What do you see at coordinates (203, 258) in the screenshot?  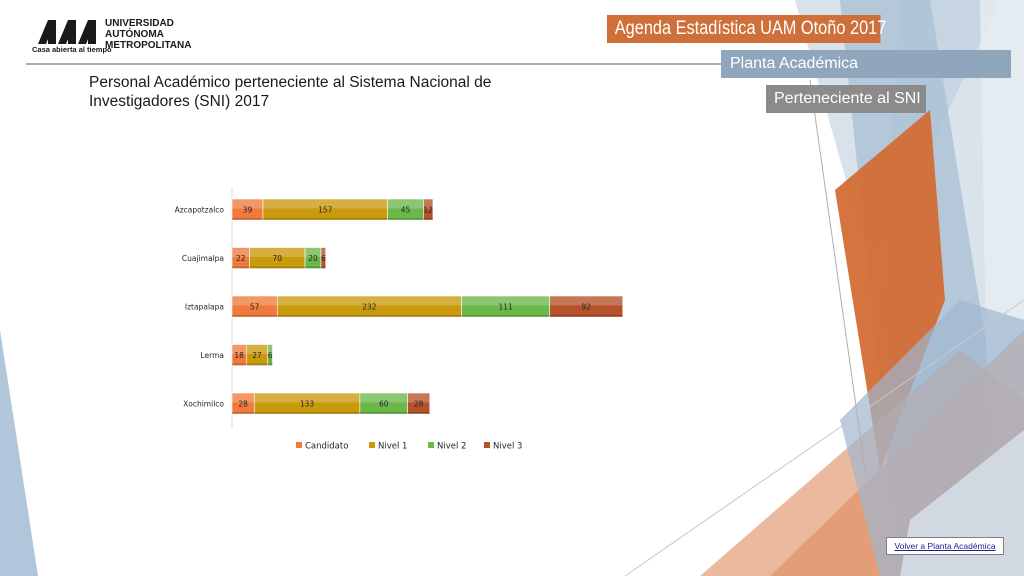 I see `category-label: Cuajimalpa` at bounding box center [203, 258].